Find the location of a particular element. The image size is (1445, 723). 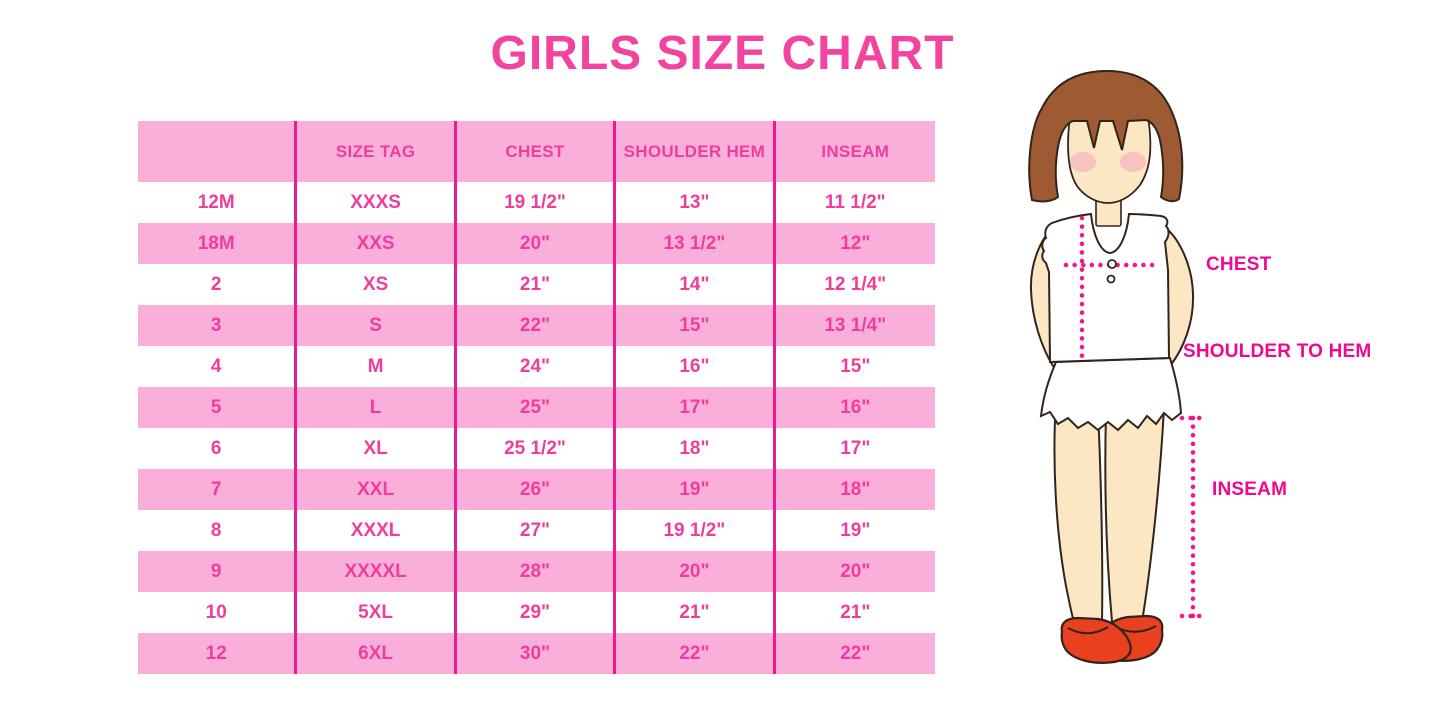

table-header-cell: SIZE TAG is located at coordinates (377, 151).